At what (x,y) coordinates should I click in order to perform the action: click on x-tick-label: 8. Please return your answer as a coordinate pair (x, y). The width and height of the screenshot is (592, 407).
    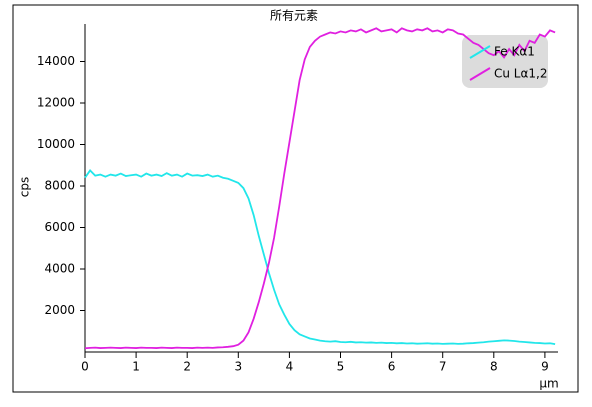
    Looking at the image, I should click on (494, 367).